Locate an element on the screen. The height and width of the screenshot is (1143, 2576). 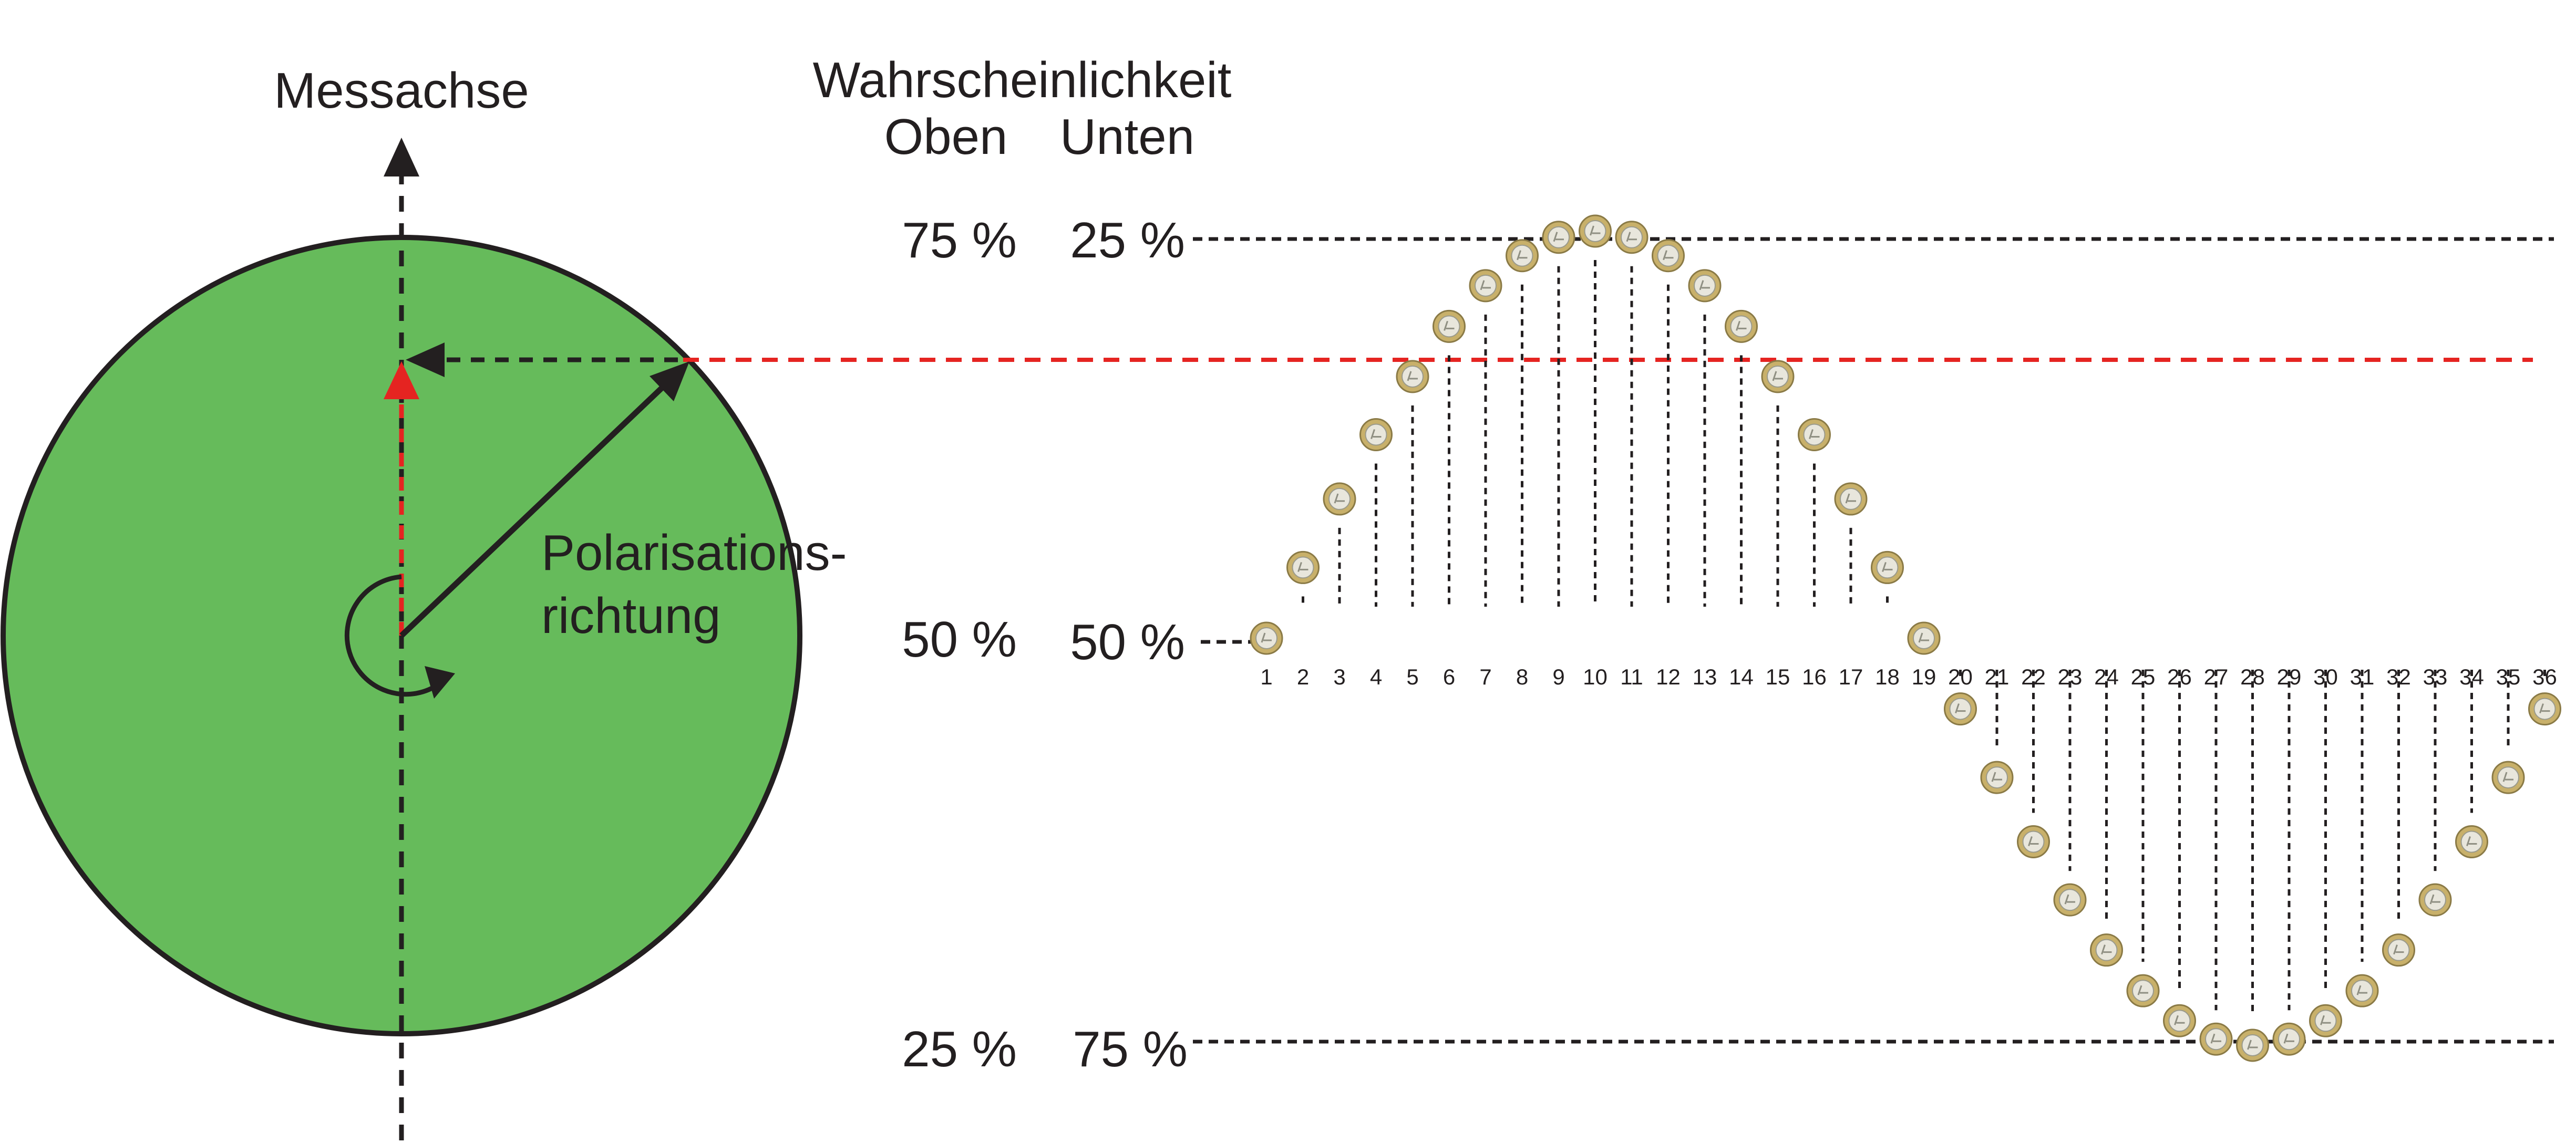
x-tick-label: 23 is located at coordinates (2070, 676).